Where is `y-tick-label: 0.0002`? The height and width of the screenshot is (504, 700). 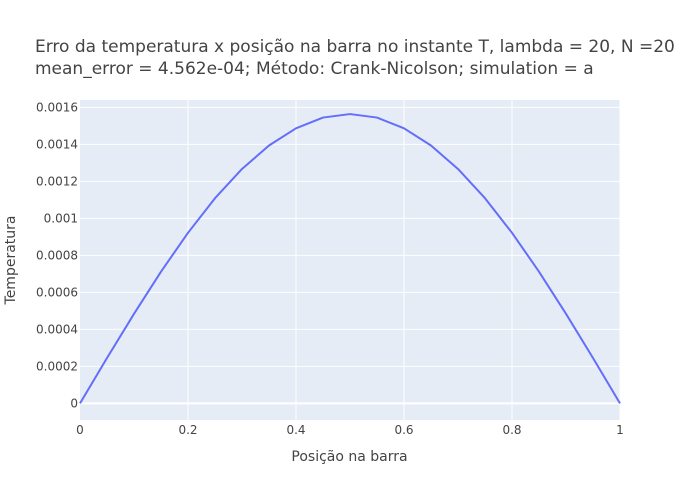 y-tick-label: 0.0002 is located at coordinates (57, 366).